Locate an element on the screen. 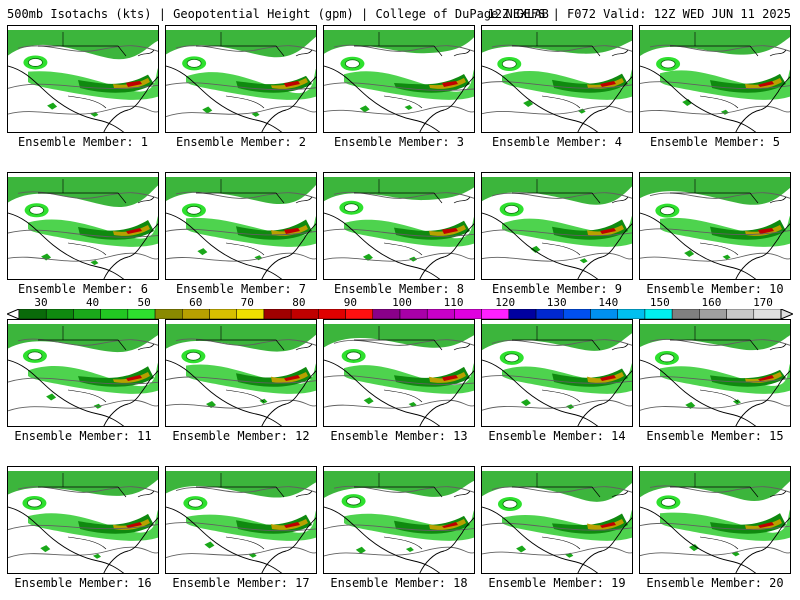 This screenshot has height=600, width=800. ensemble-member-label: Ensemble Member: 11 is located at coordinates (83, 436).